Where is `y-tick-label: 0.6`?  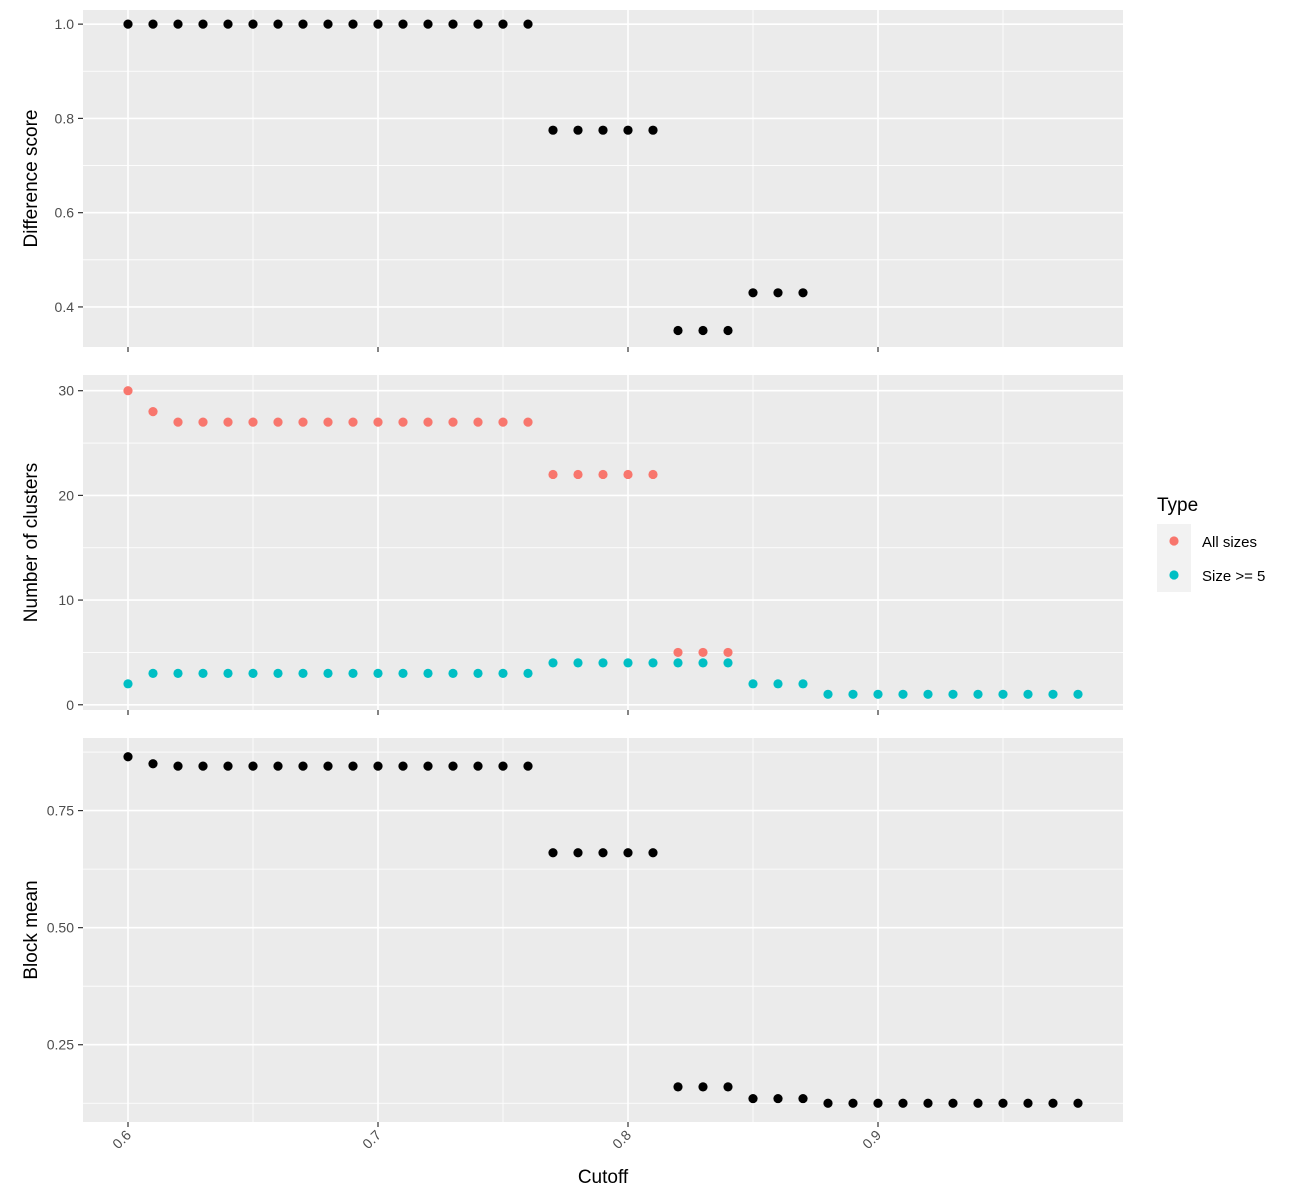
y-tick-label: 0.6 is located at coordinates (65, 213).